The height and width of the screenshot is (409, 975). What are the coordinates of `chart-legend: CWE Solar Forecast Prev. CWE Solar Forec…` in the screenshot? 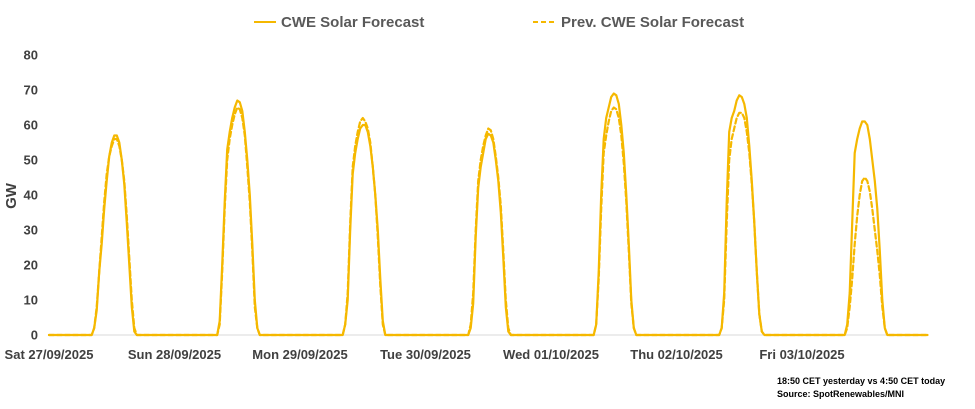 It's located at (499, 22).